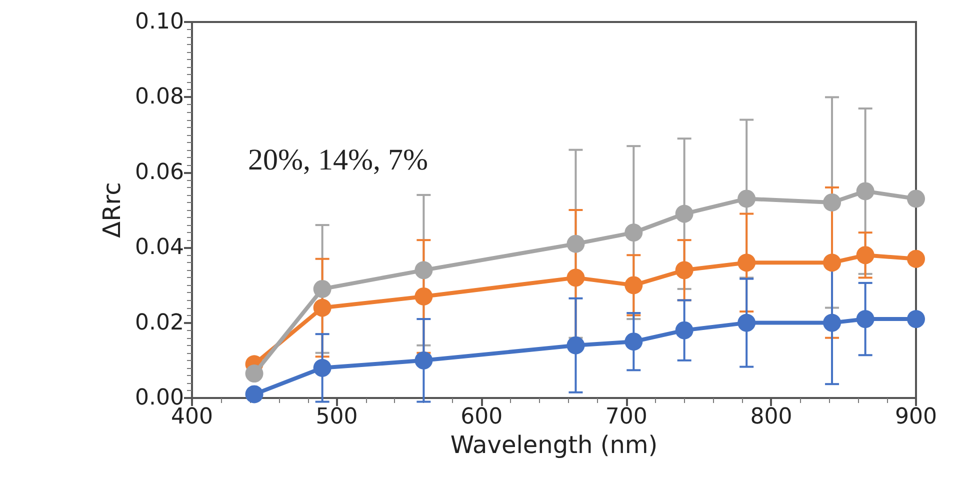 The height and width of the screenshot is (504, 962). Describe the element at coordinates (159, 247) in the screenshot. I see `y-tick-label: 0.04` at that location.